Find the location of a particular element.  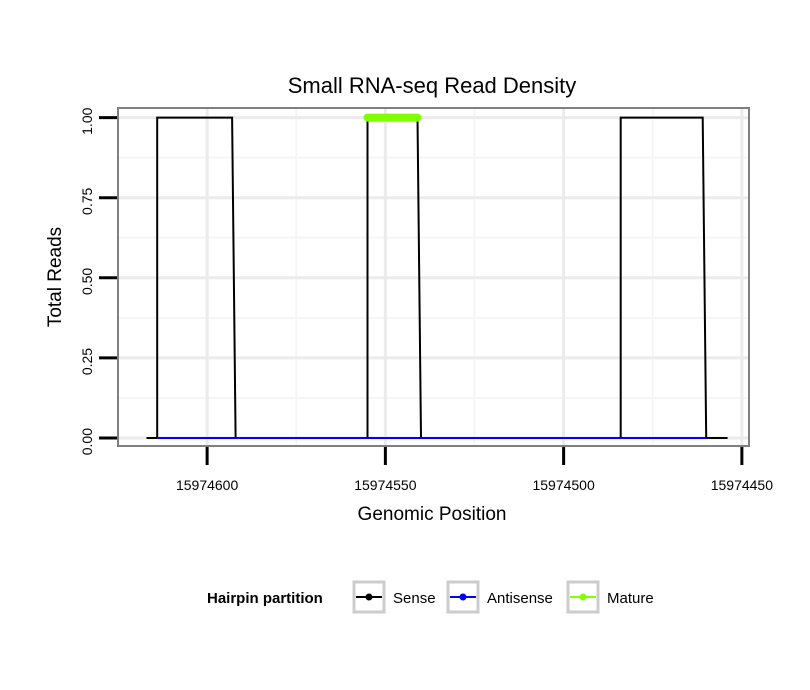

x-tick-label: 15974450 is located at coordinates (742, 485).